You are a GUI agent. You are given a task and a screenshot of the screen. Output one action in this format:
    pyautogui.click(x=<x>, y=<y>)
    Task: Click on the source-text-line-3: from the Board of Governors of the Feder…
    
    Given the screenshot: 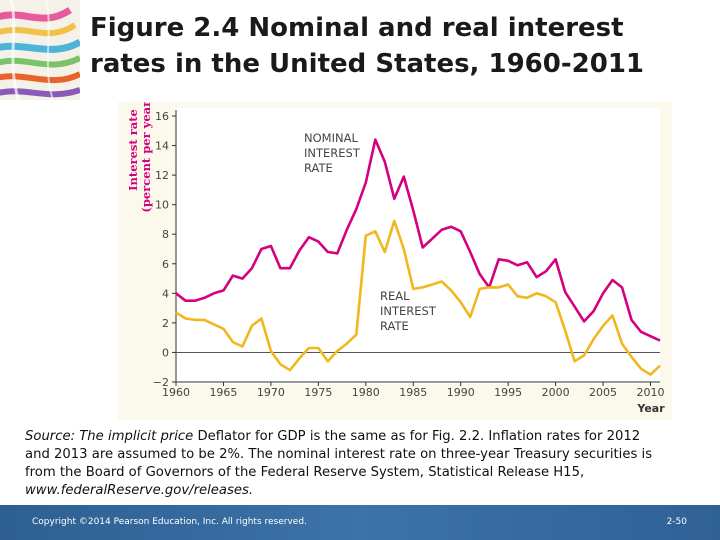 What is the action you would take?
    pyautogui.click(x=305, y=472)
    